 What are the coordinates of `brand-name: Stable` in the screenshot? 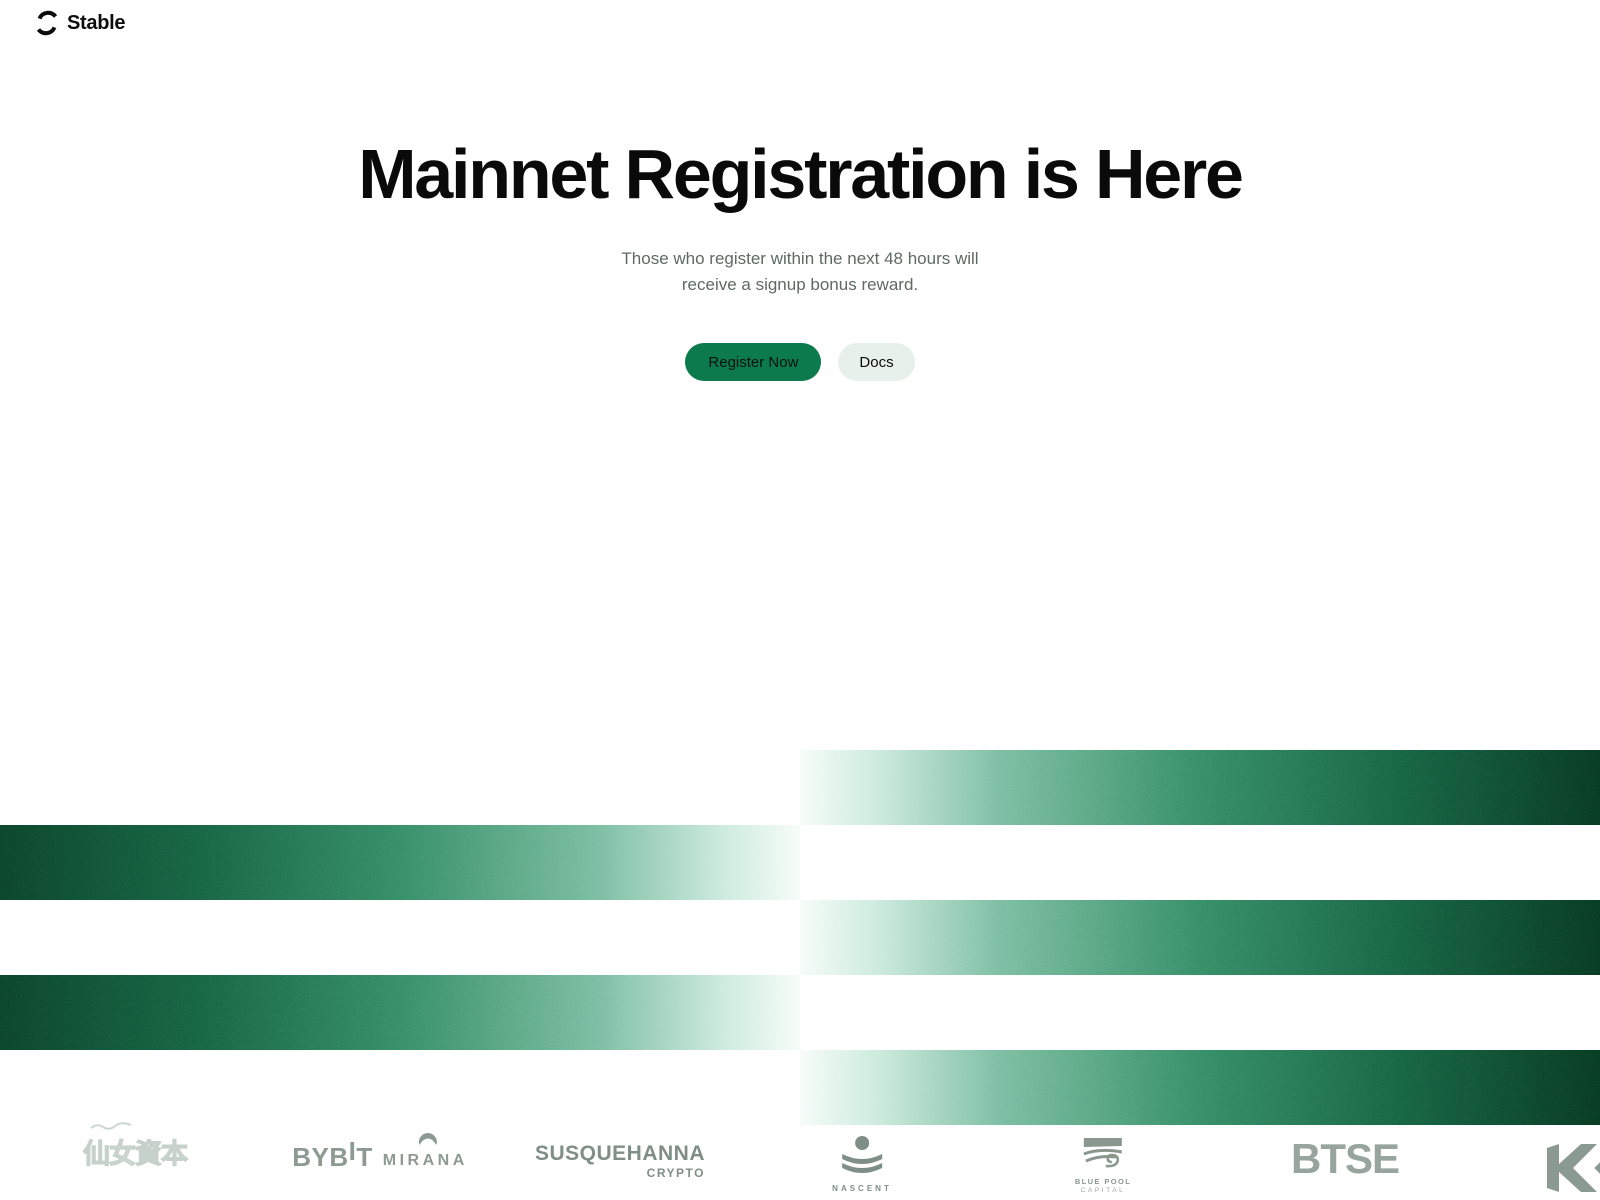 It's located at (96, 22).